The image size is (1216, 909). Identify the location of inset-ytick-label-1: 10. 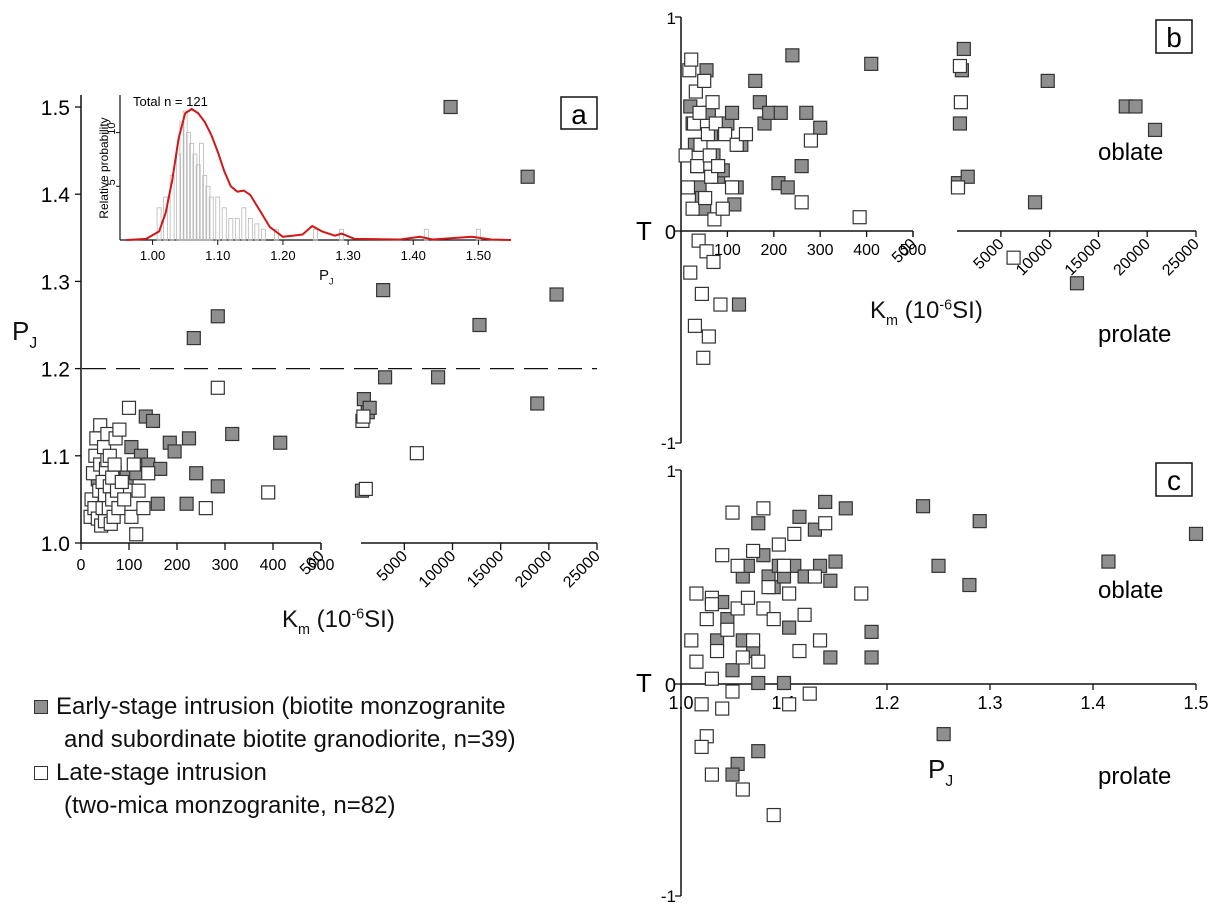
(112, 128).